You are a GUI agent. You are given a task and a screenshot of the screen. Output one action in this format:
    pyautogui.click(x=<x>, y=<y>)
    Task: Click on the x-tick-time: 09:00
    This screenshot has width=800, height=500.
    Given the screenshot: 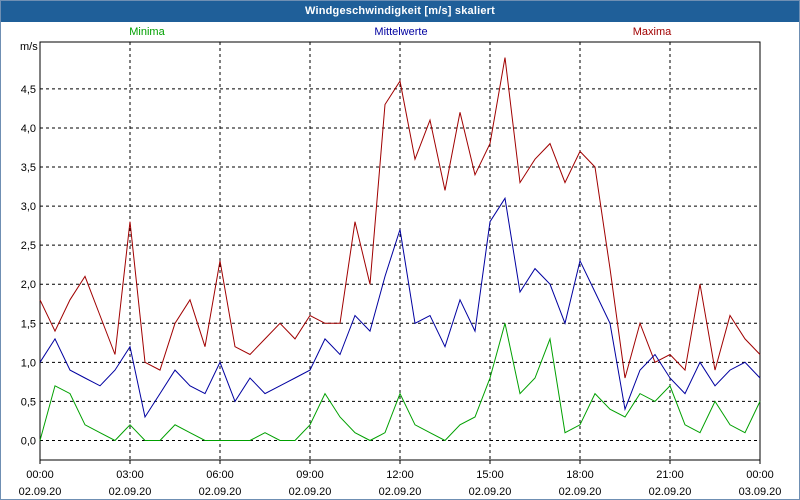 What is the action you would take?
    pyautogui.click(x=310, y=475)
    